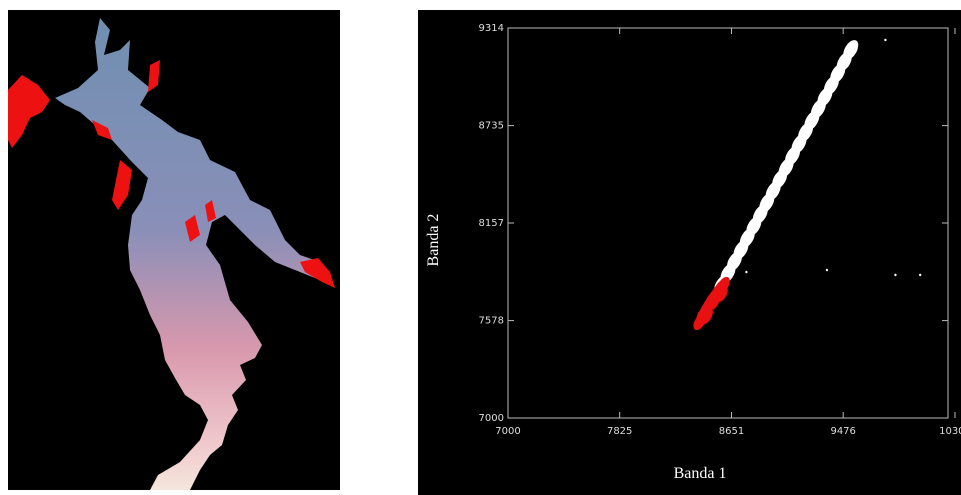 This screenshot has width=961, height=495. I want to click on y-tick-label: 9314, so click(491, 28).